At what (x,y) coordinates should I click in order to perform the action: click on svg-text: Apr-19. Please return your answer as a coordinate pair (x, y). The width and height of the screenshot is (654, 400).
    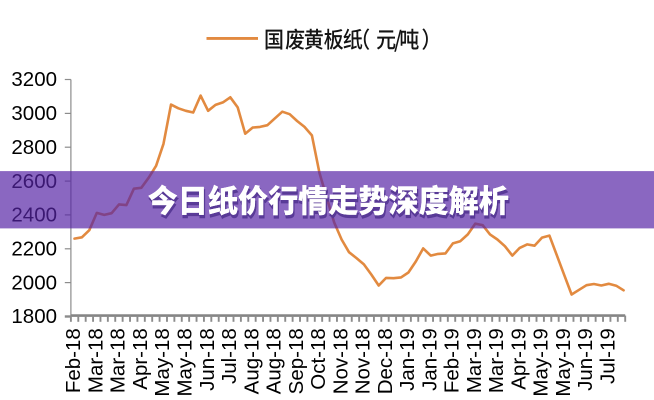
    Looking at the image, I should click on (518, 359).